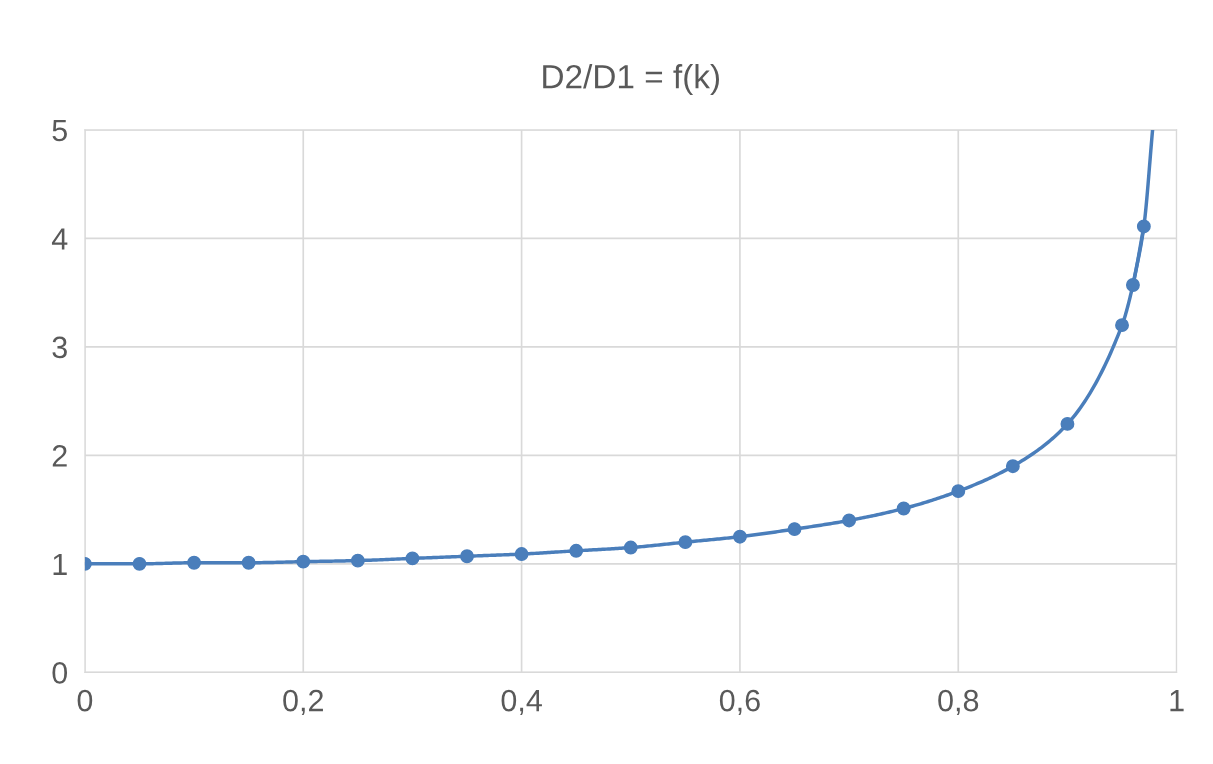  Describe the element at coordinates (59, 456) in the screenshot. I see `y-tick-label: 2` at that location.